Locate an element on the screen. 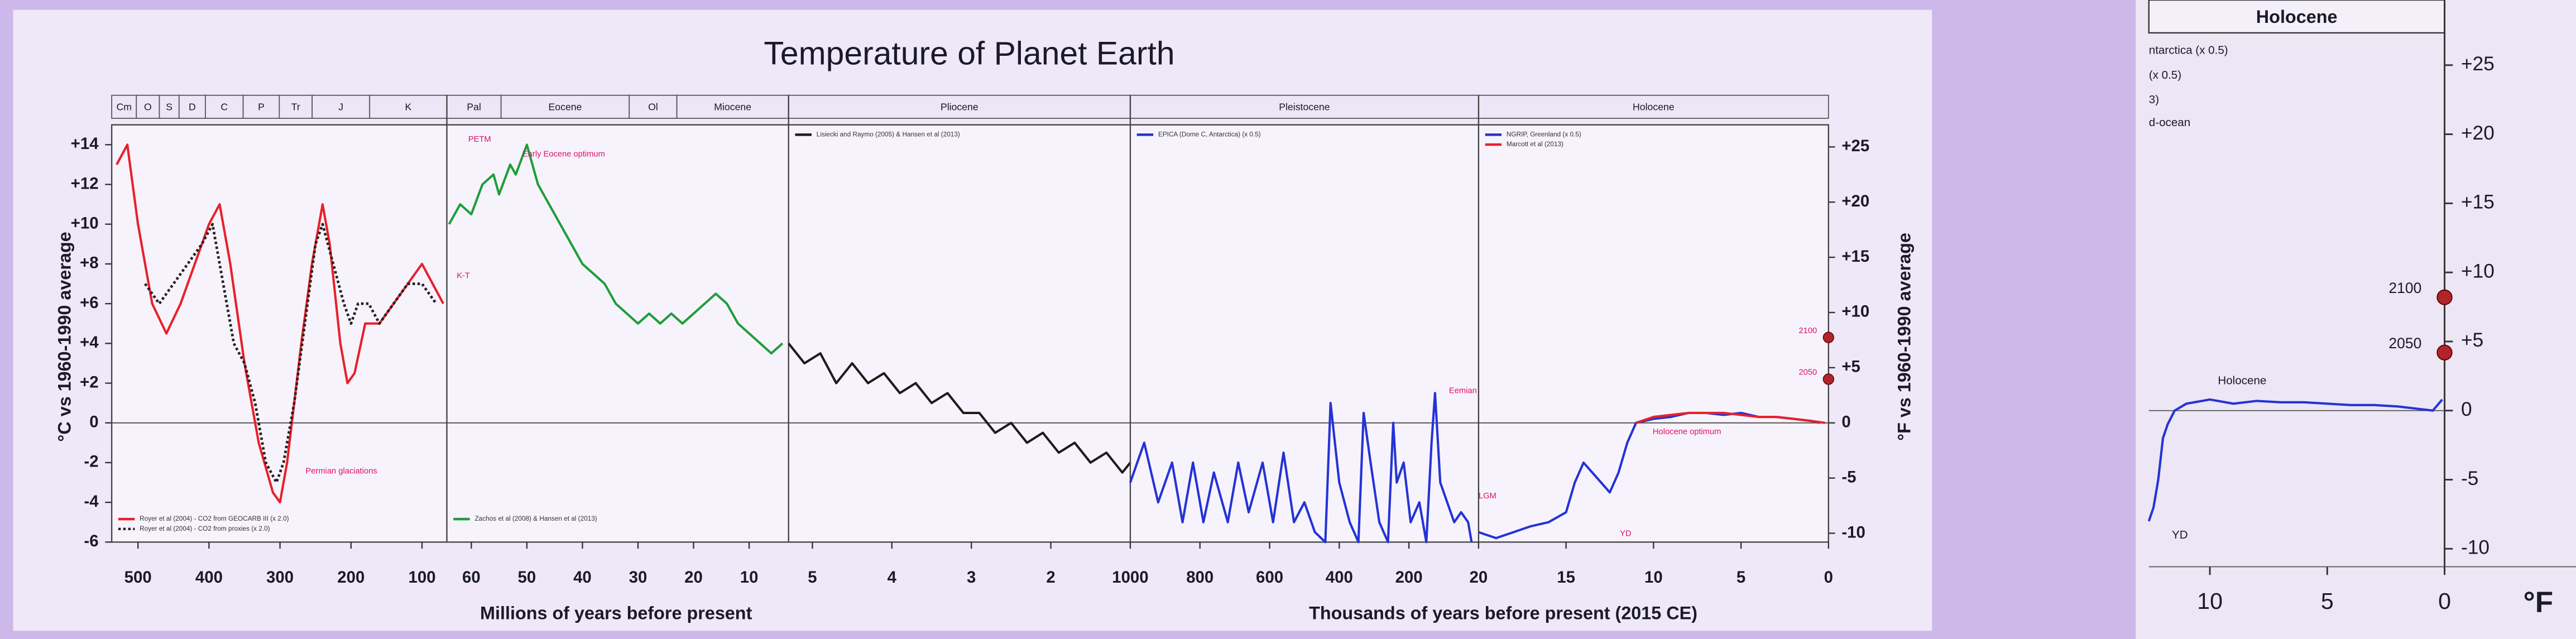 This screenshot has height=639, width=2576. legend-fragment: d-ocean is located at coordinates (2169, 122).